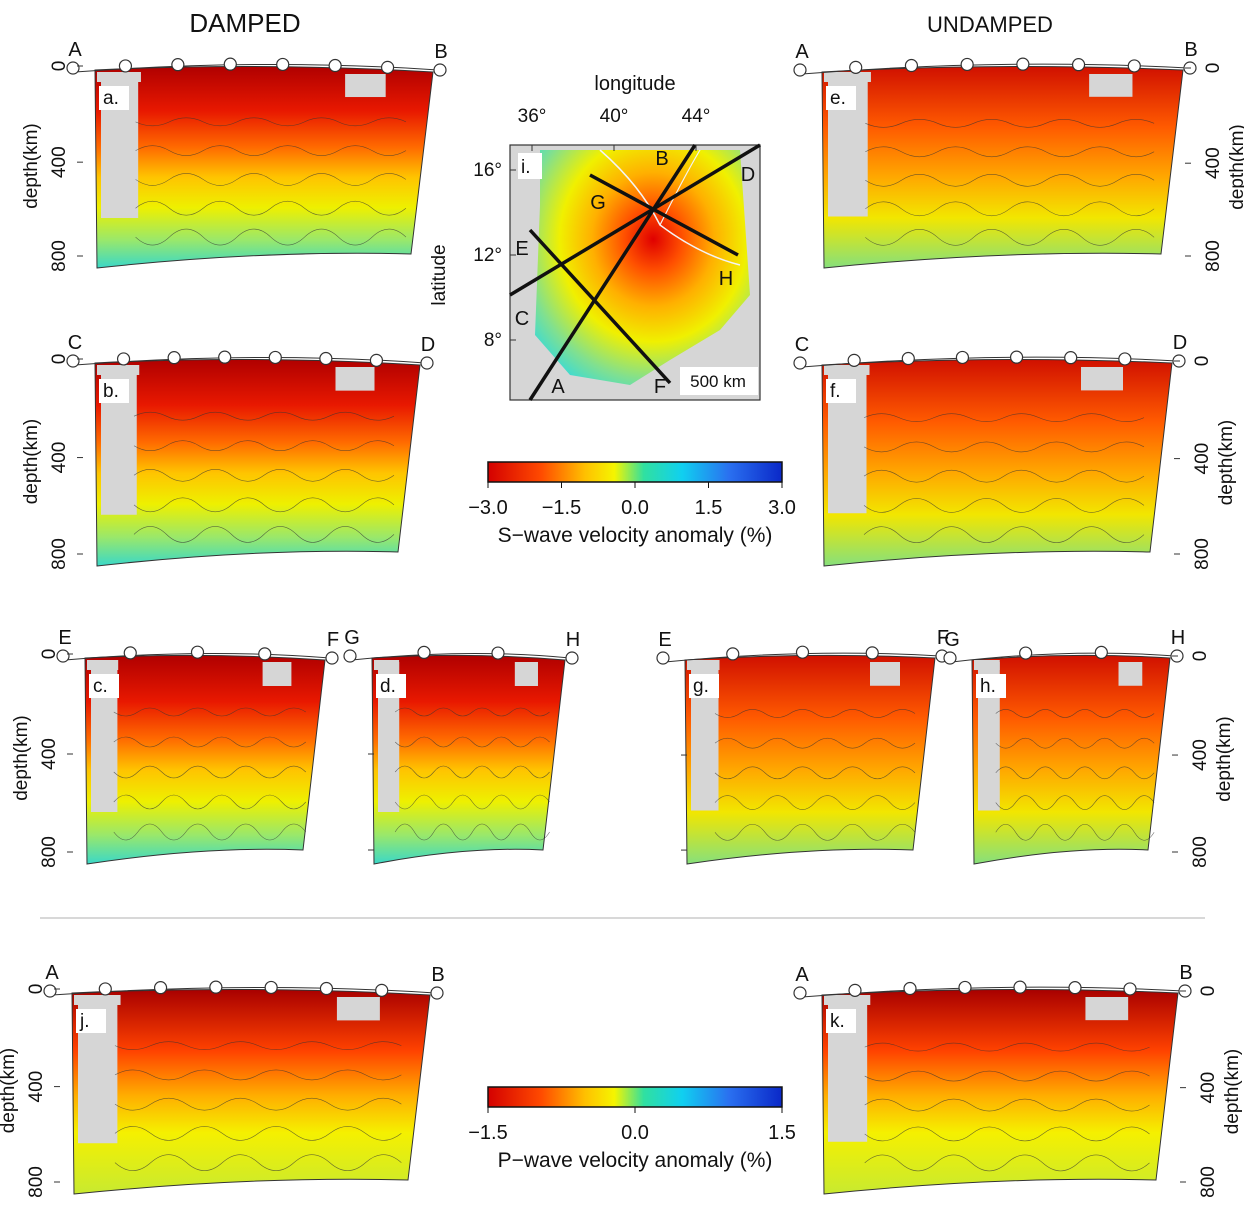  I want to click on colorbar-label: P−wave velocity anomaly (%), so click(635, 1160).